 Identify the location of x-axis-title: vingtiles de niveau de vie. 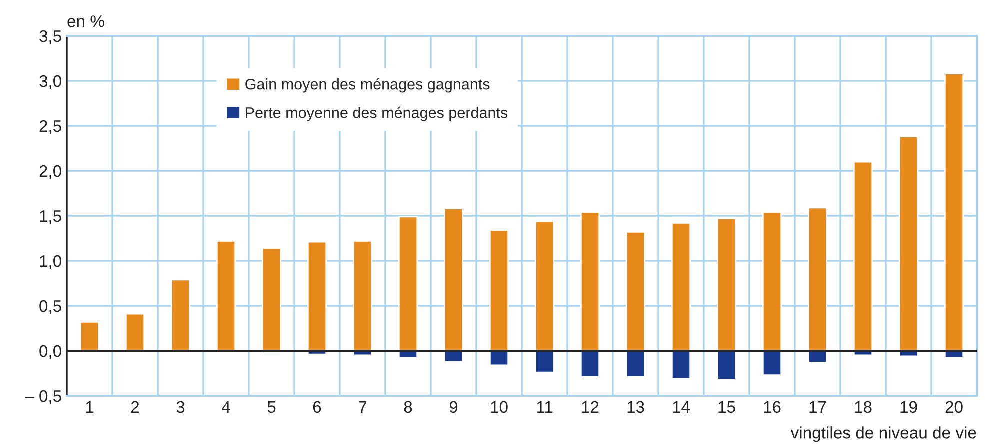
(883, 434).